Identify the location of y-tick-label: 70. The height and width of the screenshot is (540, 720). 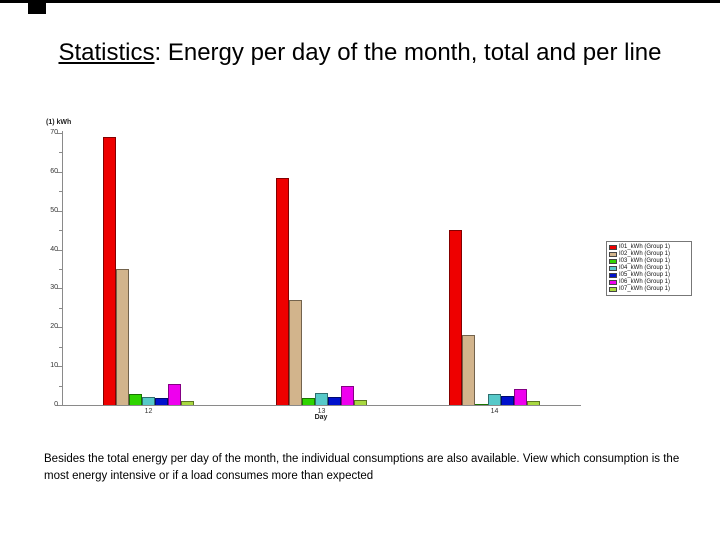
(54, 132).